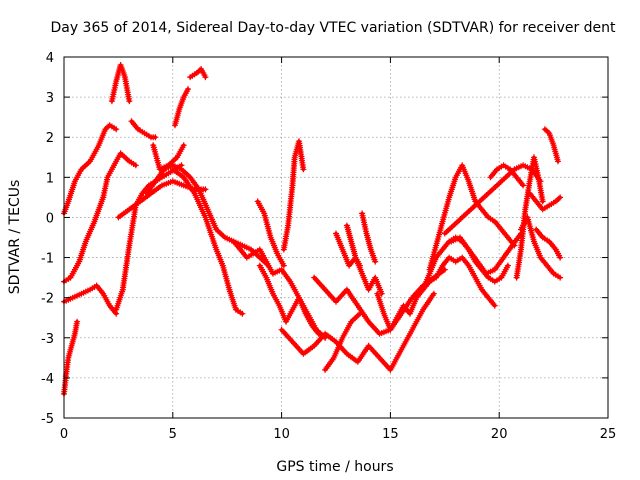  I want to click on x-tick-label: 20, so click(499, 434).